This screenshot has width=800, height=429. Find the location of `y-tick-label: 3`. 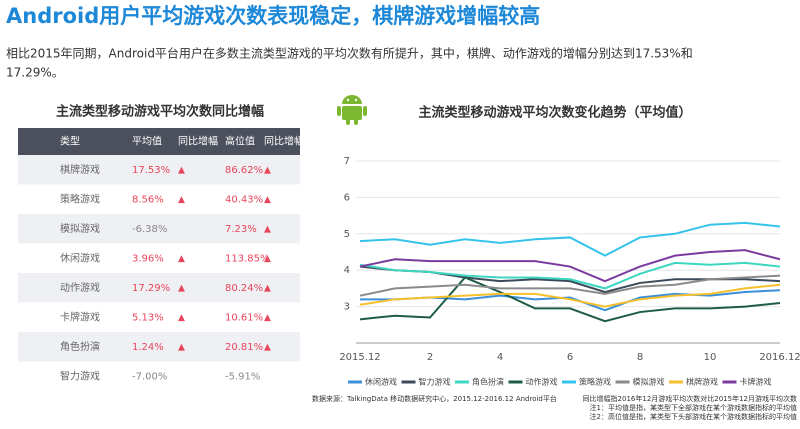

y-tick-label: 3 is located at coordinates (347, 307).